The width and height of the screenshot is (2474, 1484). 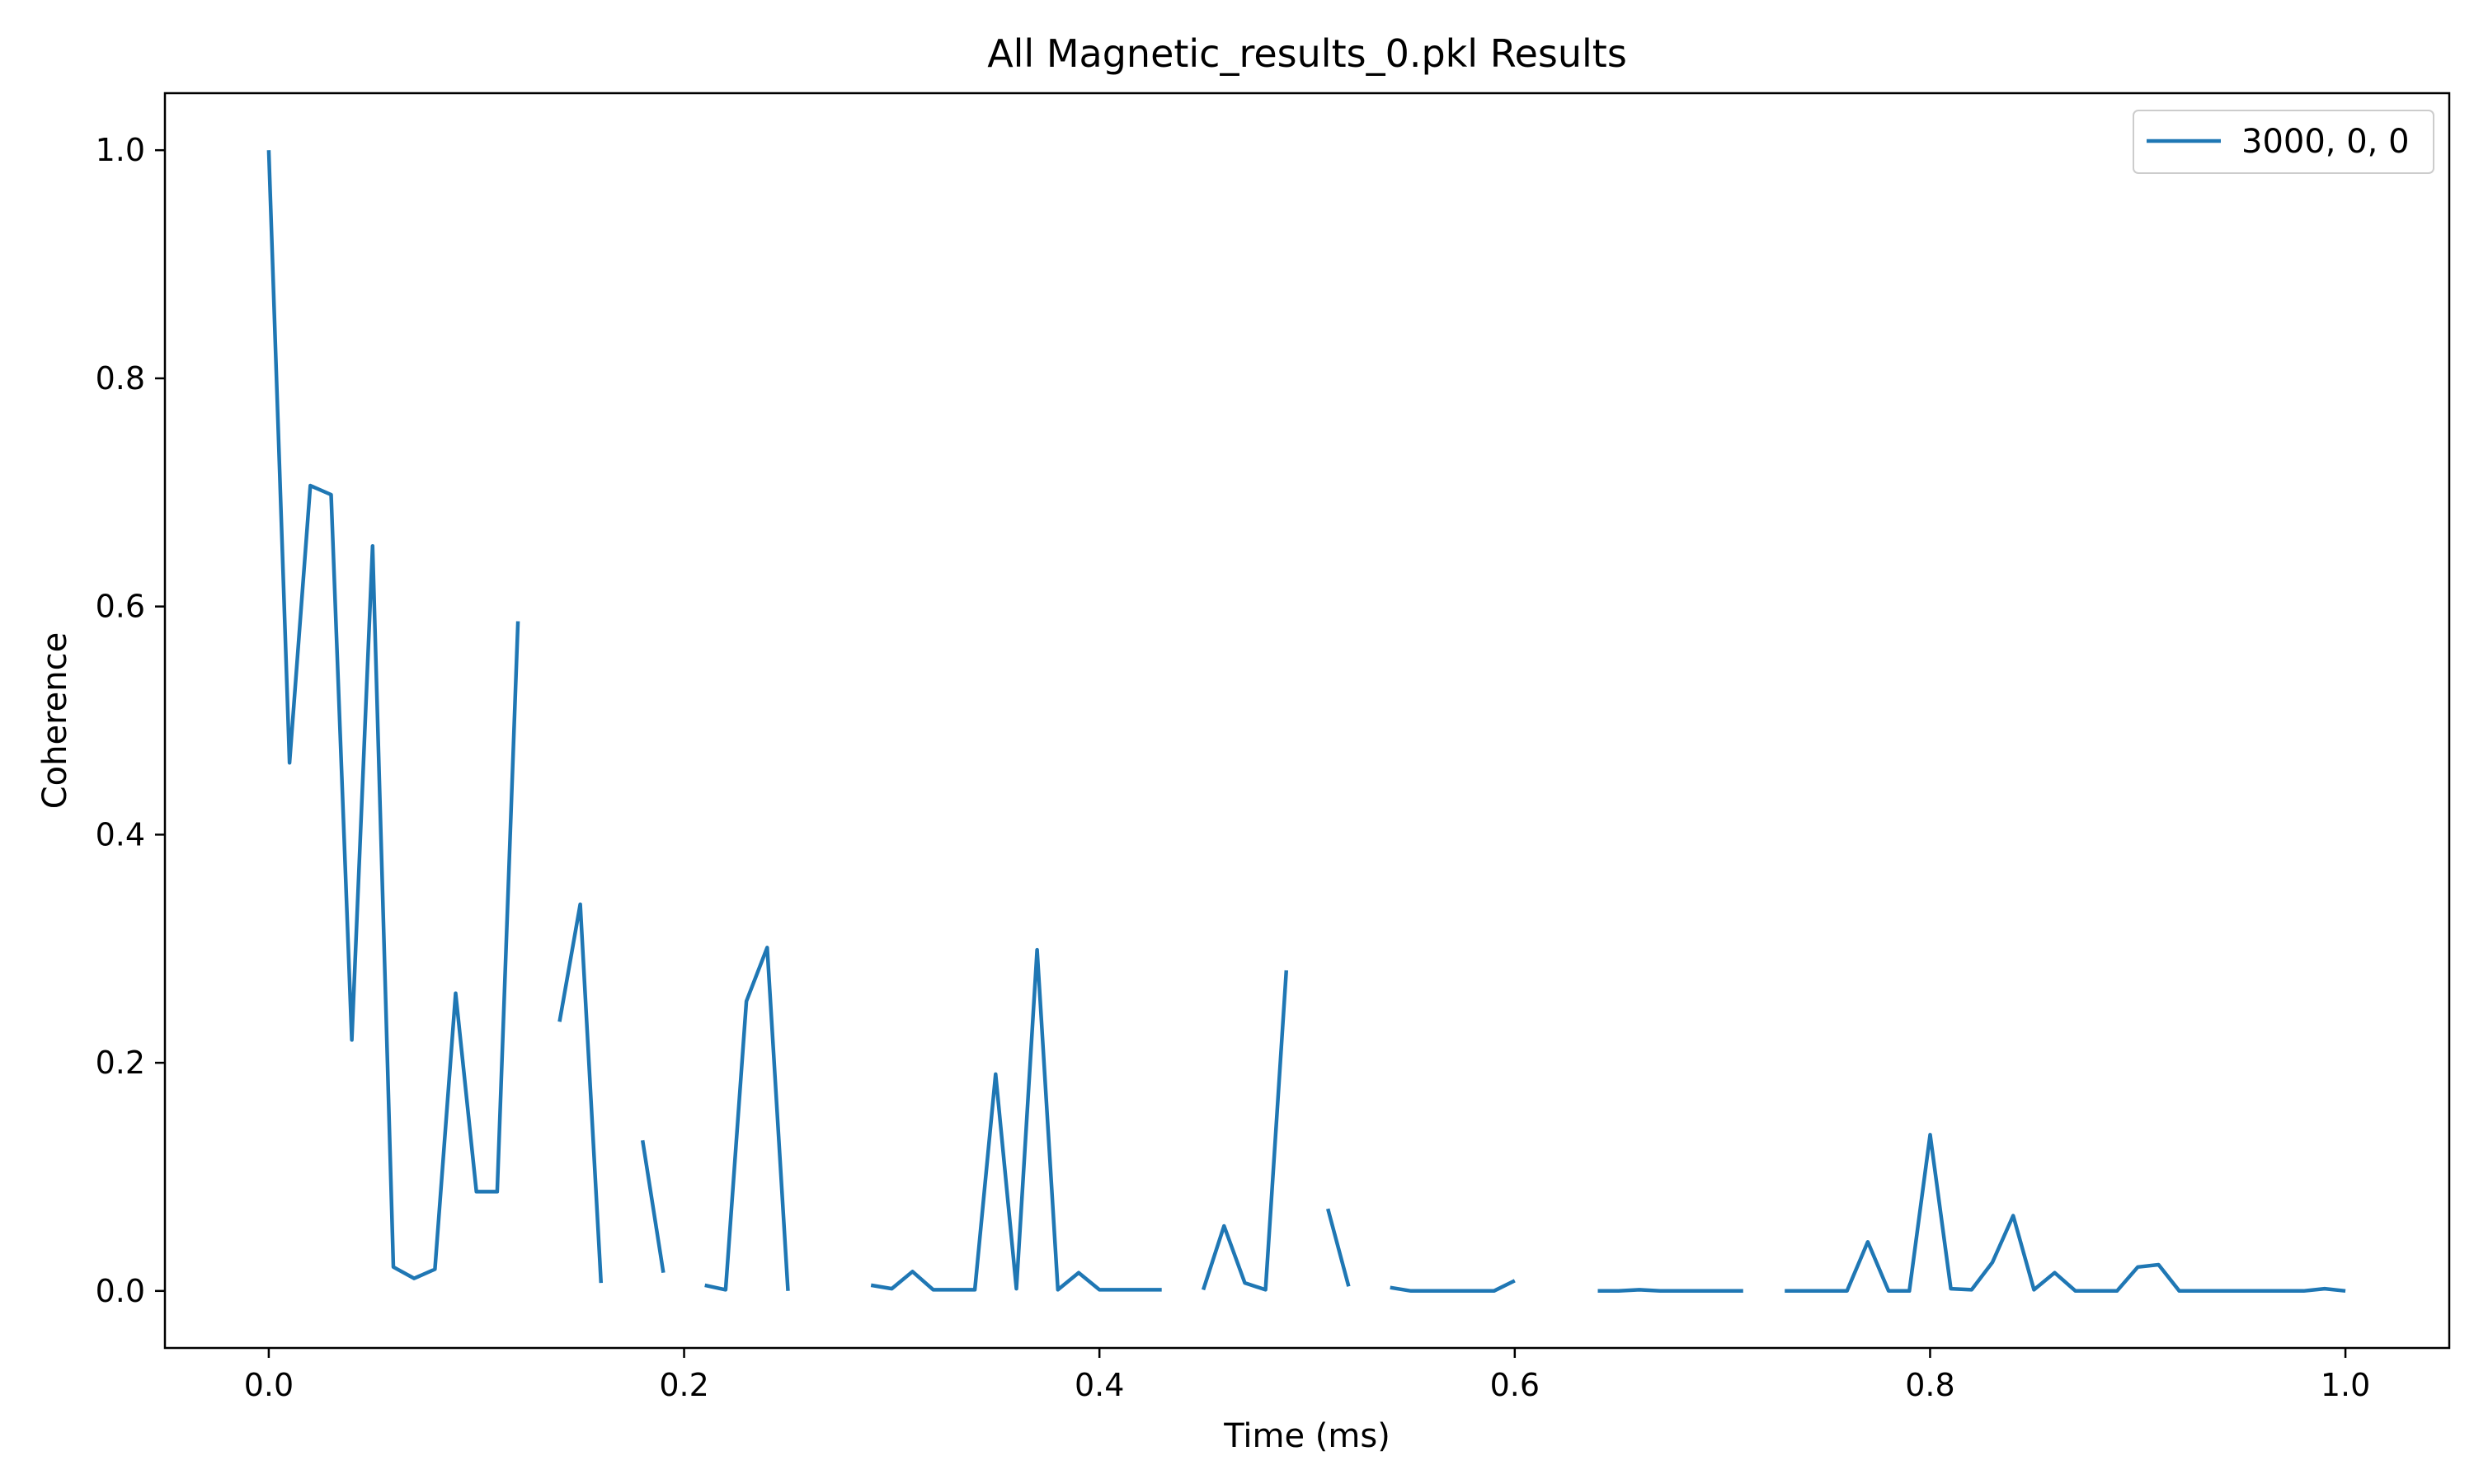 I want to click on y-tick-label: 0.0, so click(x=120, y=1291).